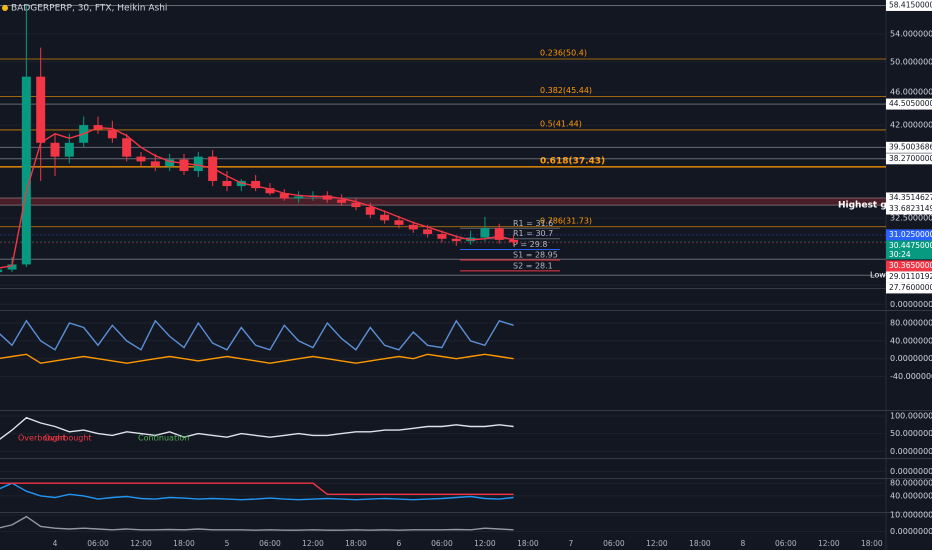  What do you see at coordinates (742, 543) in the screenshot?
I see `x-tick-label: 8` at bounding box center [742, 543].